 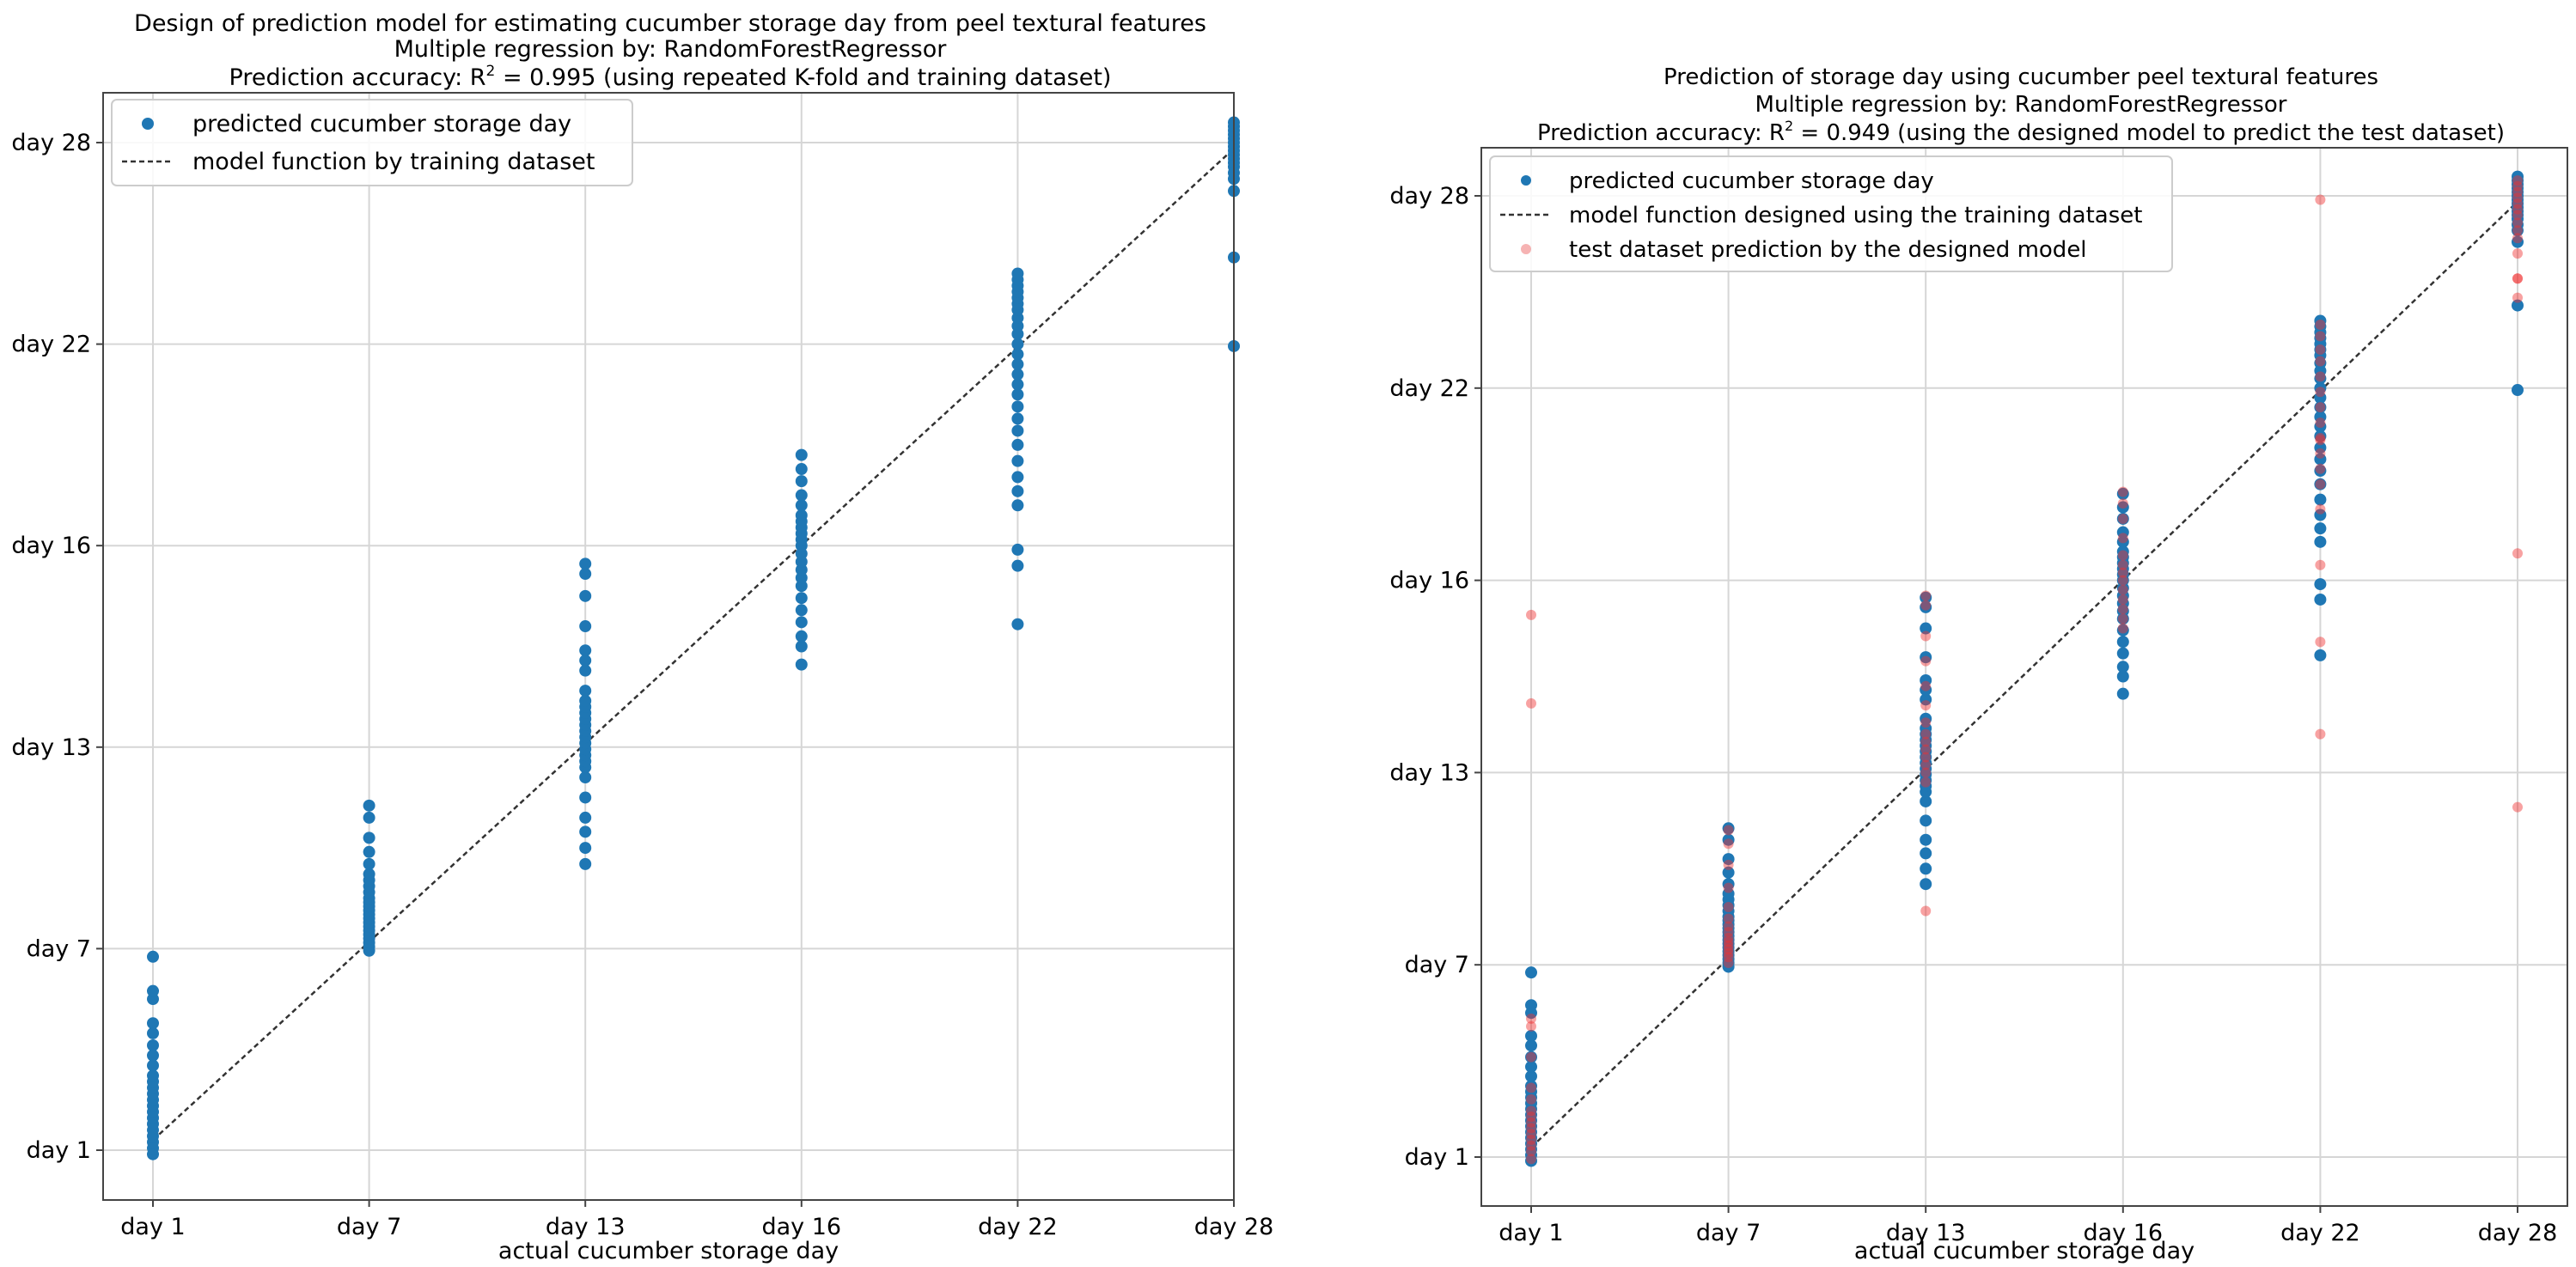 What do you see at coordinates (1926, 1233) in the screenshot?
I see `right-chart-x-tick-label: day 13` at bounding box center [1926, 1233].